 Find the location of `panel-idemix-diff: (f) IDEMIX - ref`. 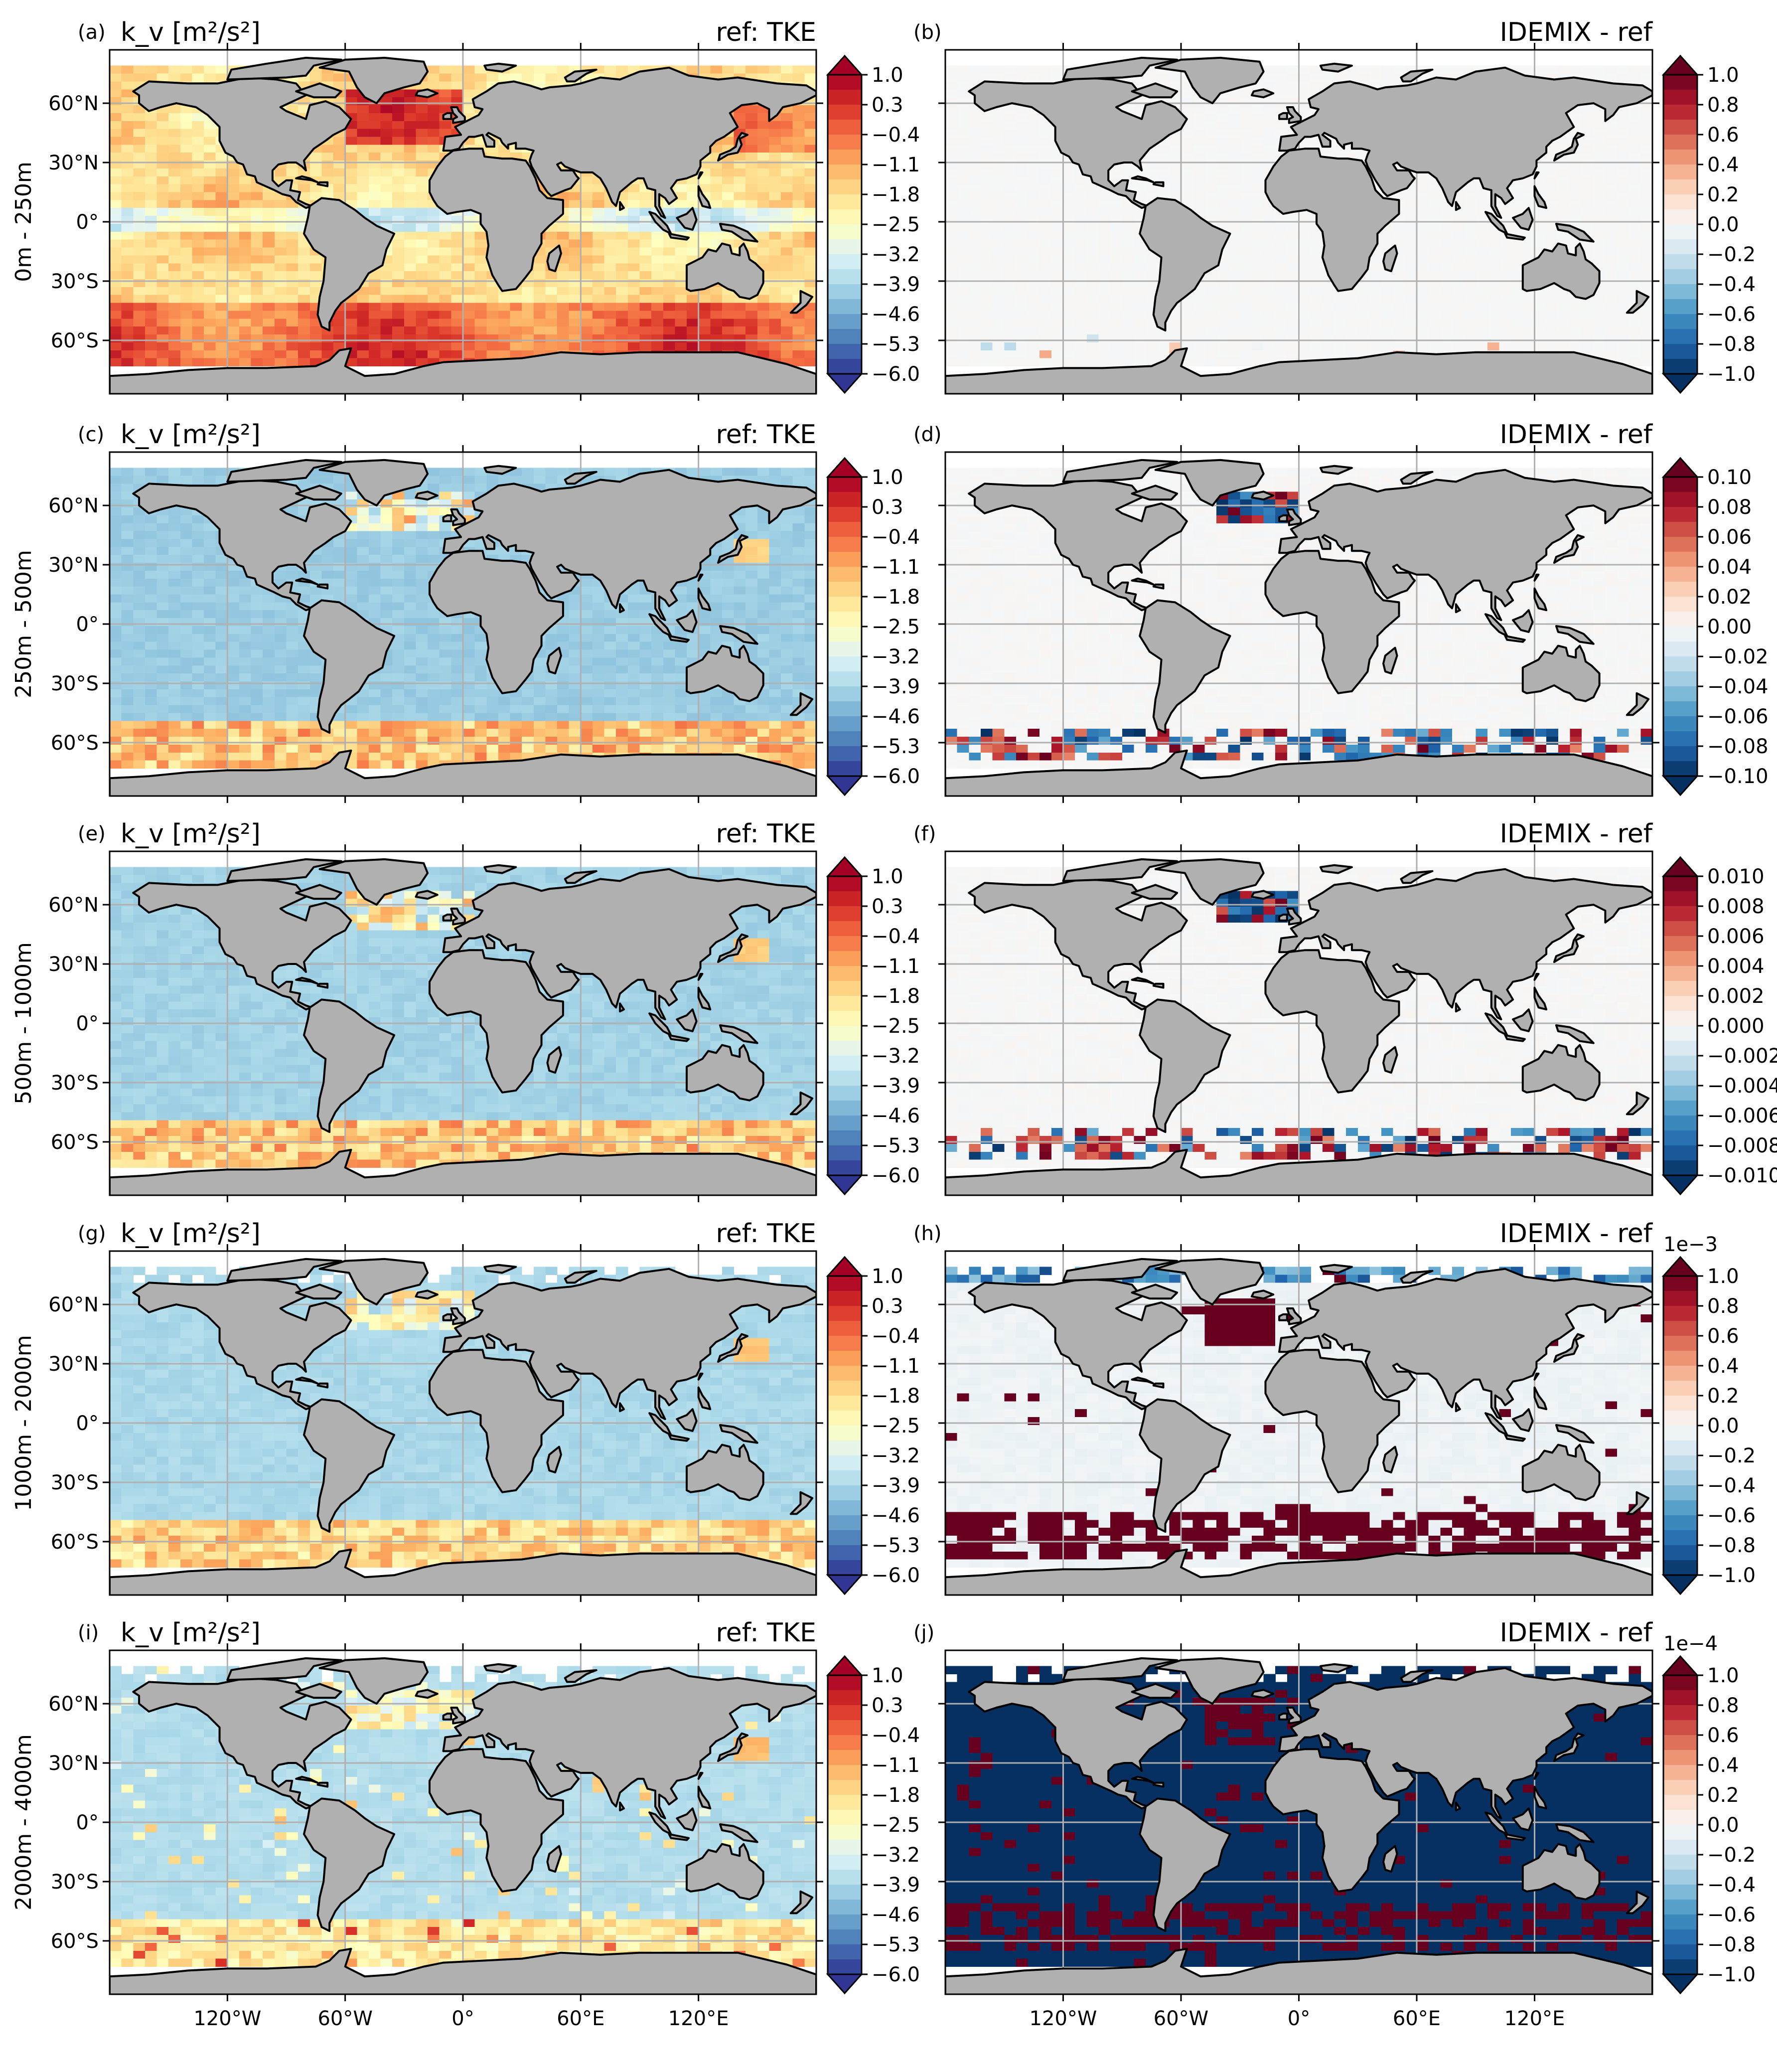

panel-idemix-diff: (f) IDEMIX - ref is located at coordinates (1286, 1011).